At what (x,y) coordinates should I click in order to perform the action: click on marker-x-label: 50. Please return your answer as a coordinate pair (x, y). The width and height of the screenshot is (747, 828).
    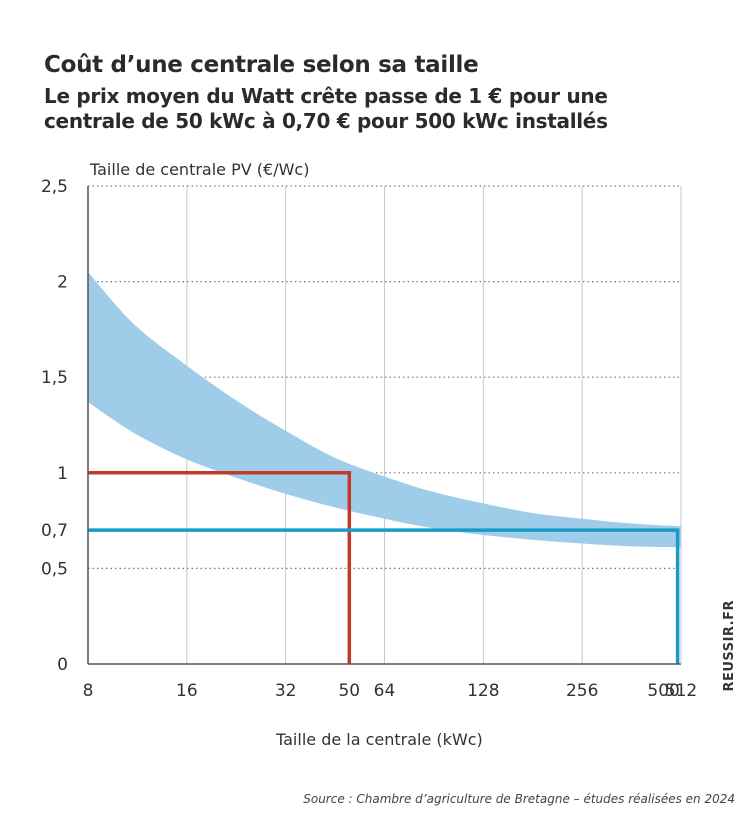
    Looking at the image, I should click on (349, 691).